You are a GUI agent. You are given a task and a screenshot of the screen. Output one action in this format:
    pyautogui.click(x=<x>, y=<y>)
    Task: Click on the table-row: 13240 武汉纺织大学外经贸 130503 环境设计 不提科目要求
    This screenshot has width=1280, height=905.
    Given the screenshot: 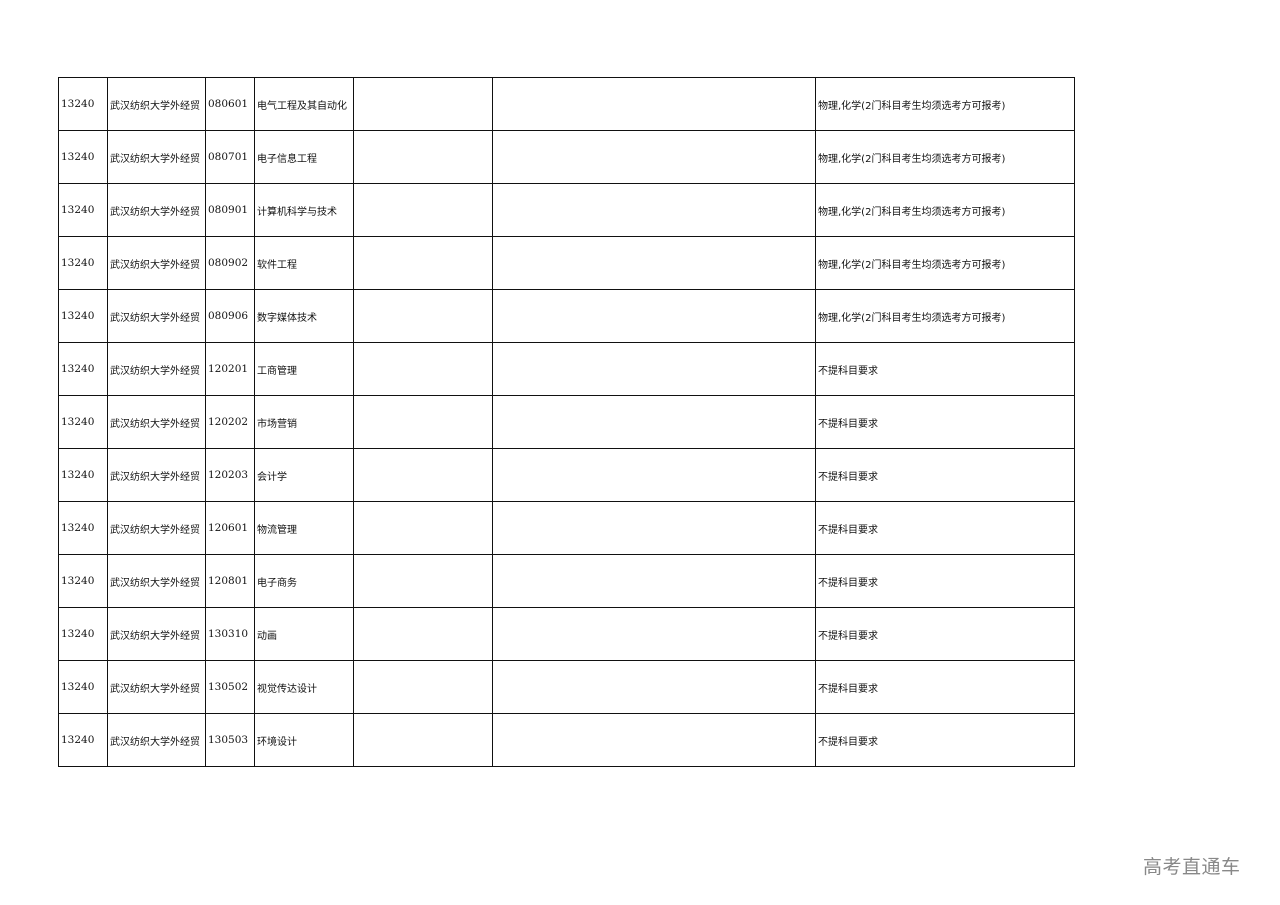 What is the action you would take?
    pyautogui.click(x=566, y=740)
    